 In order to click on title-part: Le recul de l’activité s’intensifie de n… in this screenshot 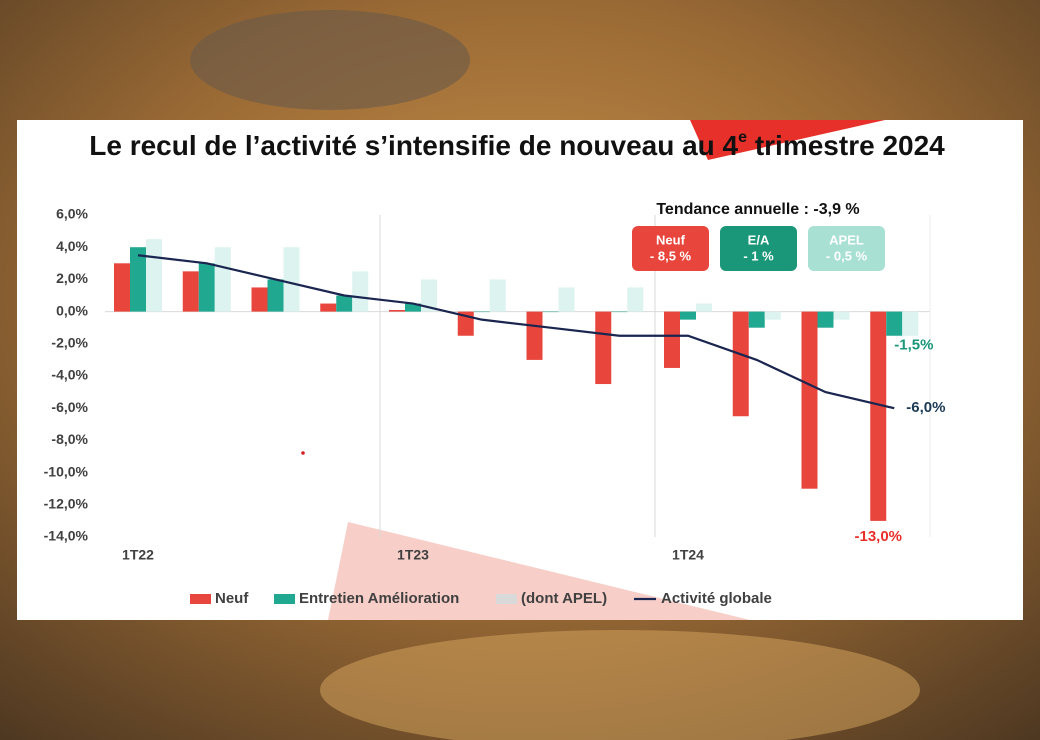, I will do `click(413, 145)`.